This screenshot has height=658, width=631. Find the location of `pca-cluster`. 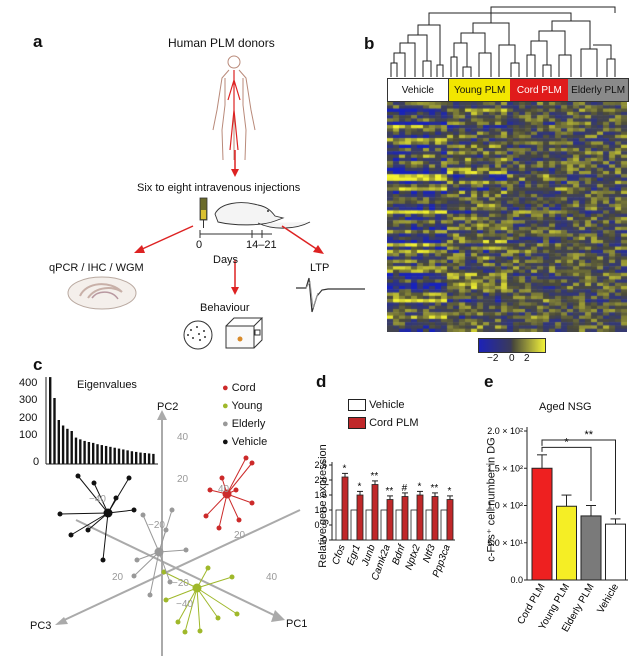

pca-cluster is located at coordinates (229, 493).